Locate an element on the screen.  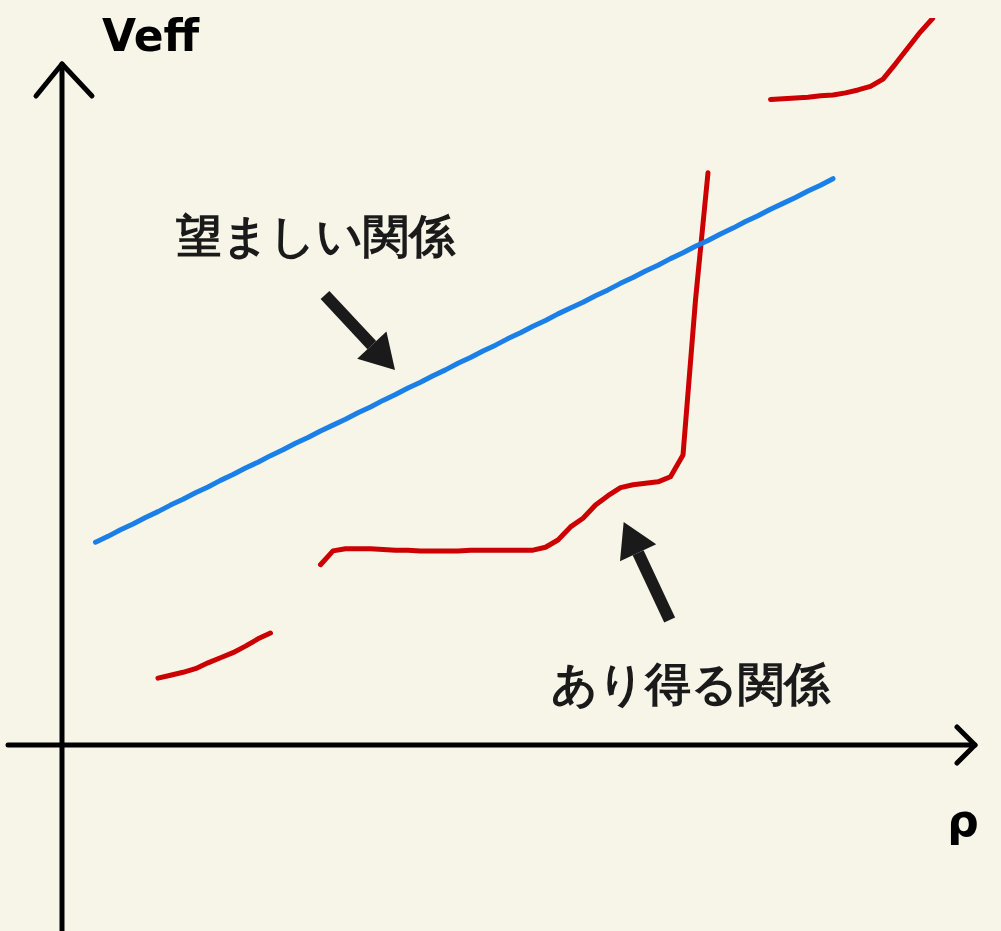
annotation: あり得る関係 is located at coordinates (690, 683).